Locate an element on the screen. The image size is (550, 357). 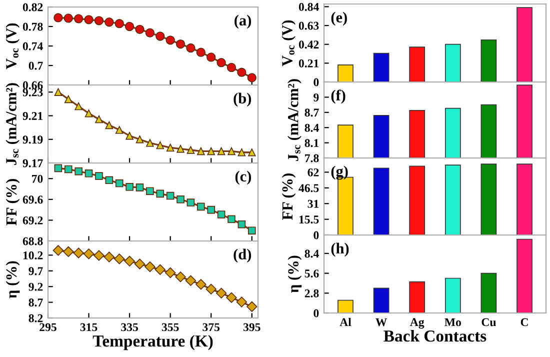
annotation: (c) is located at coordinates (243, 177).